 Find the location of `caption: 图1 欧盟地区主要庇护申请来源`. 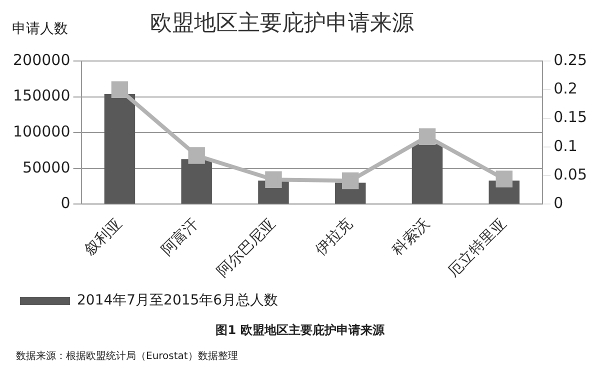

caption: 图1 欧盟地区主要庇护申请来源 is located at coordinates (300, 330).